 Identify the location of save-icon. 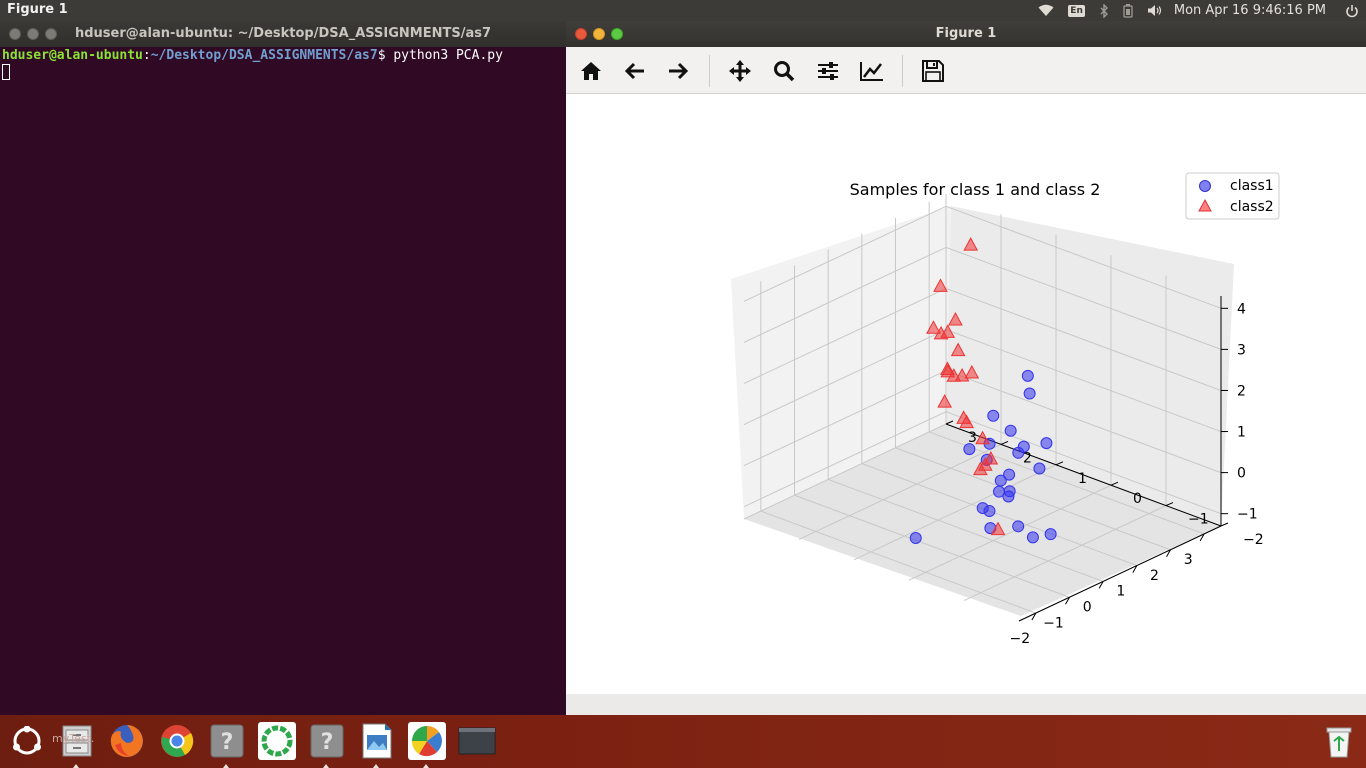
(933, 71).